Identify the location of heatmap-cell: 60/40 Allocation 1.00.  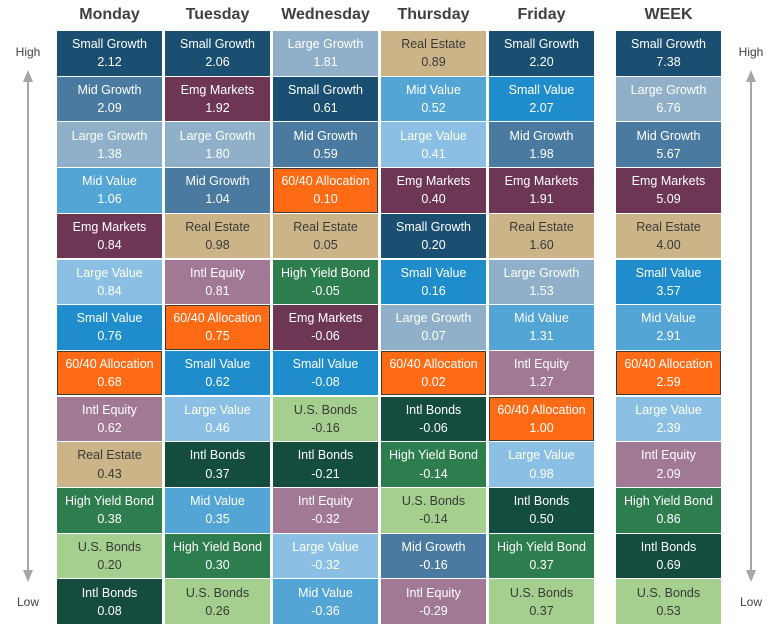
(541, 419).